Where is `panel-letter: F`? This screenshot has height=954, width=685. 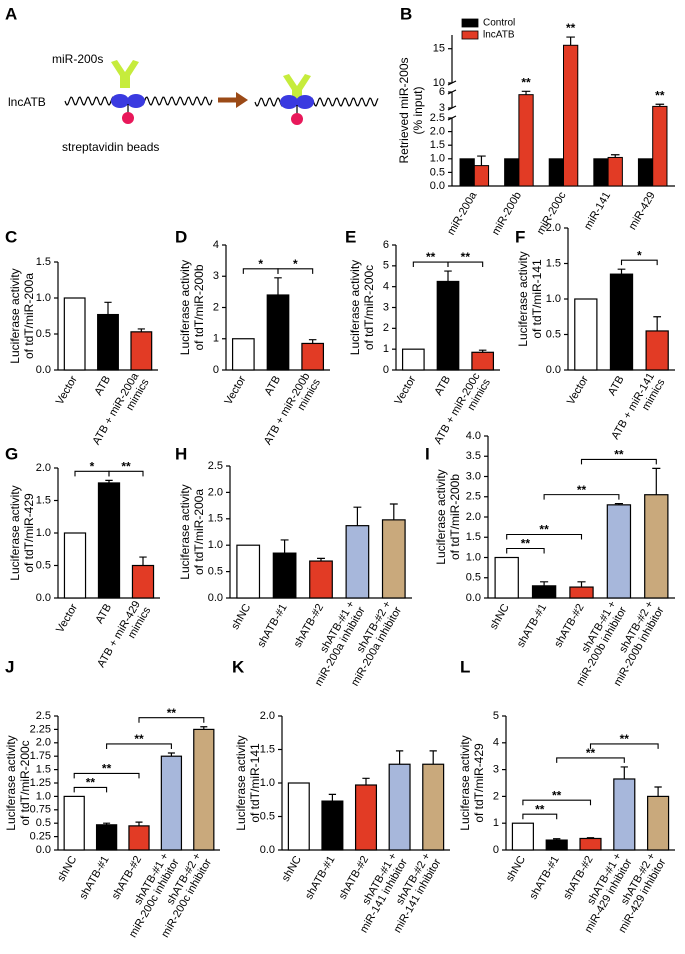
panel-letter: F is located at coordinates (520, 236).